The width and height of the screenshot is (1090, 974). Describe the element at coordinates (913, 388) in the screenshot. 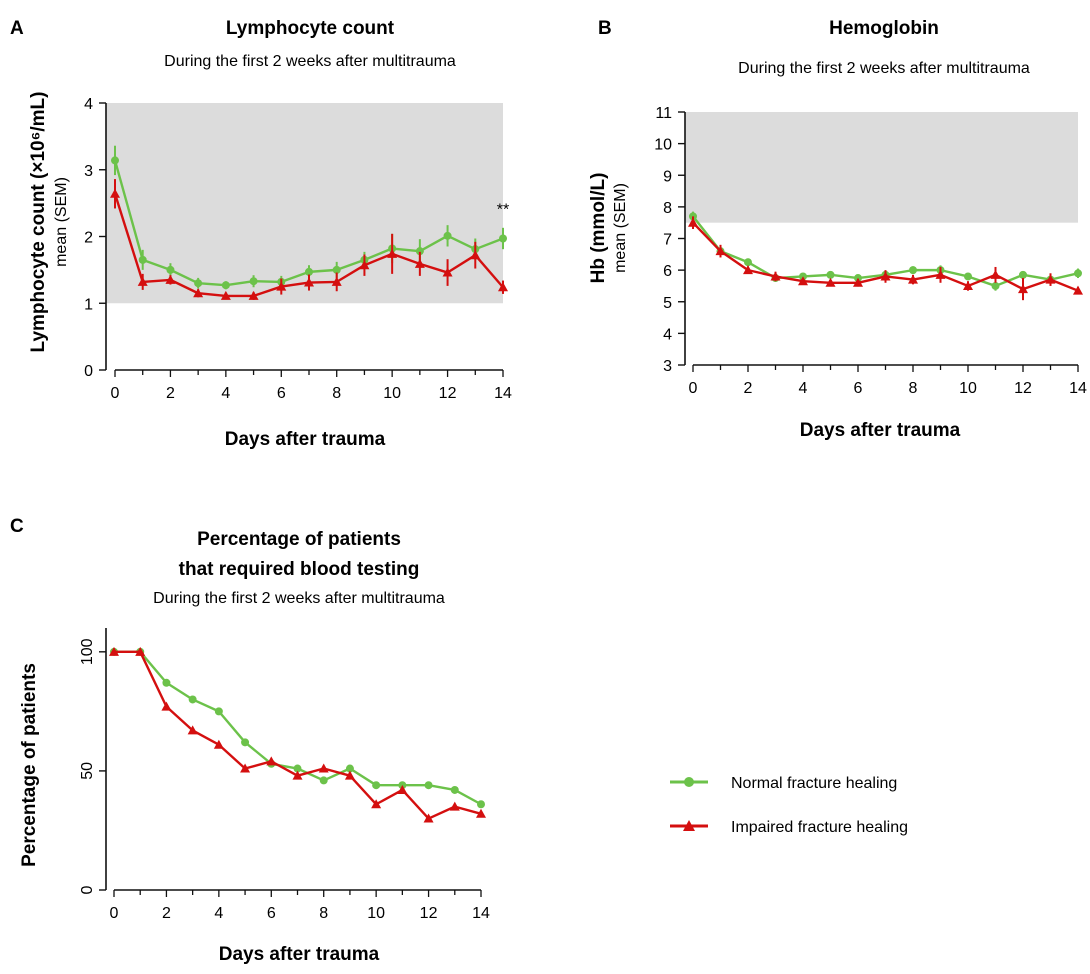

I see `panel-b-x-tick-label: 8` at that location.